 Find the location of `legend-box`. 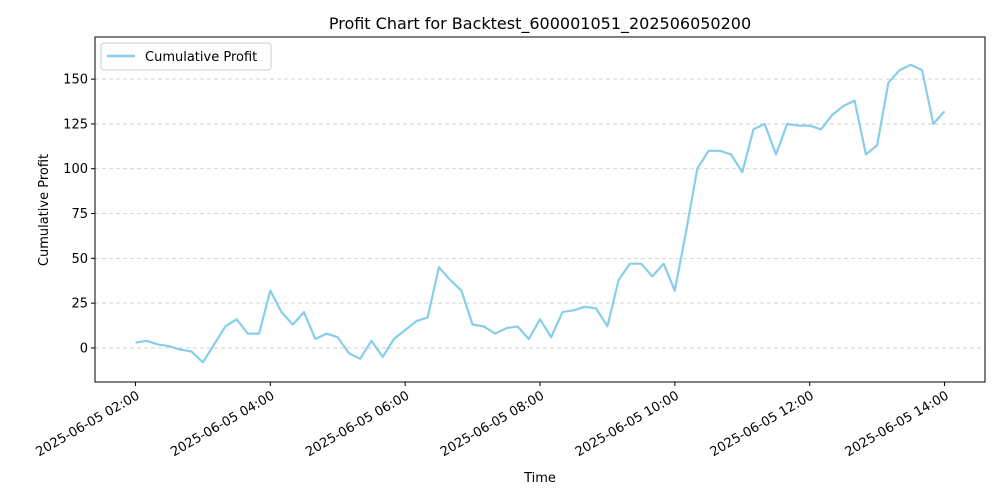

legend-box is located at coordinates (186, 56).